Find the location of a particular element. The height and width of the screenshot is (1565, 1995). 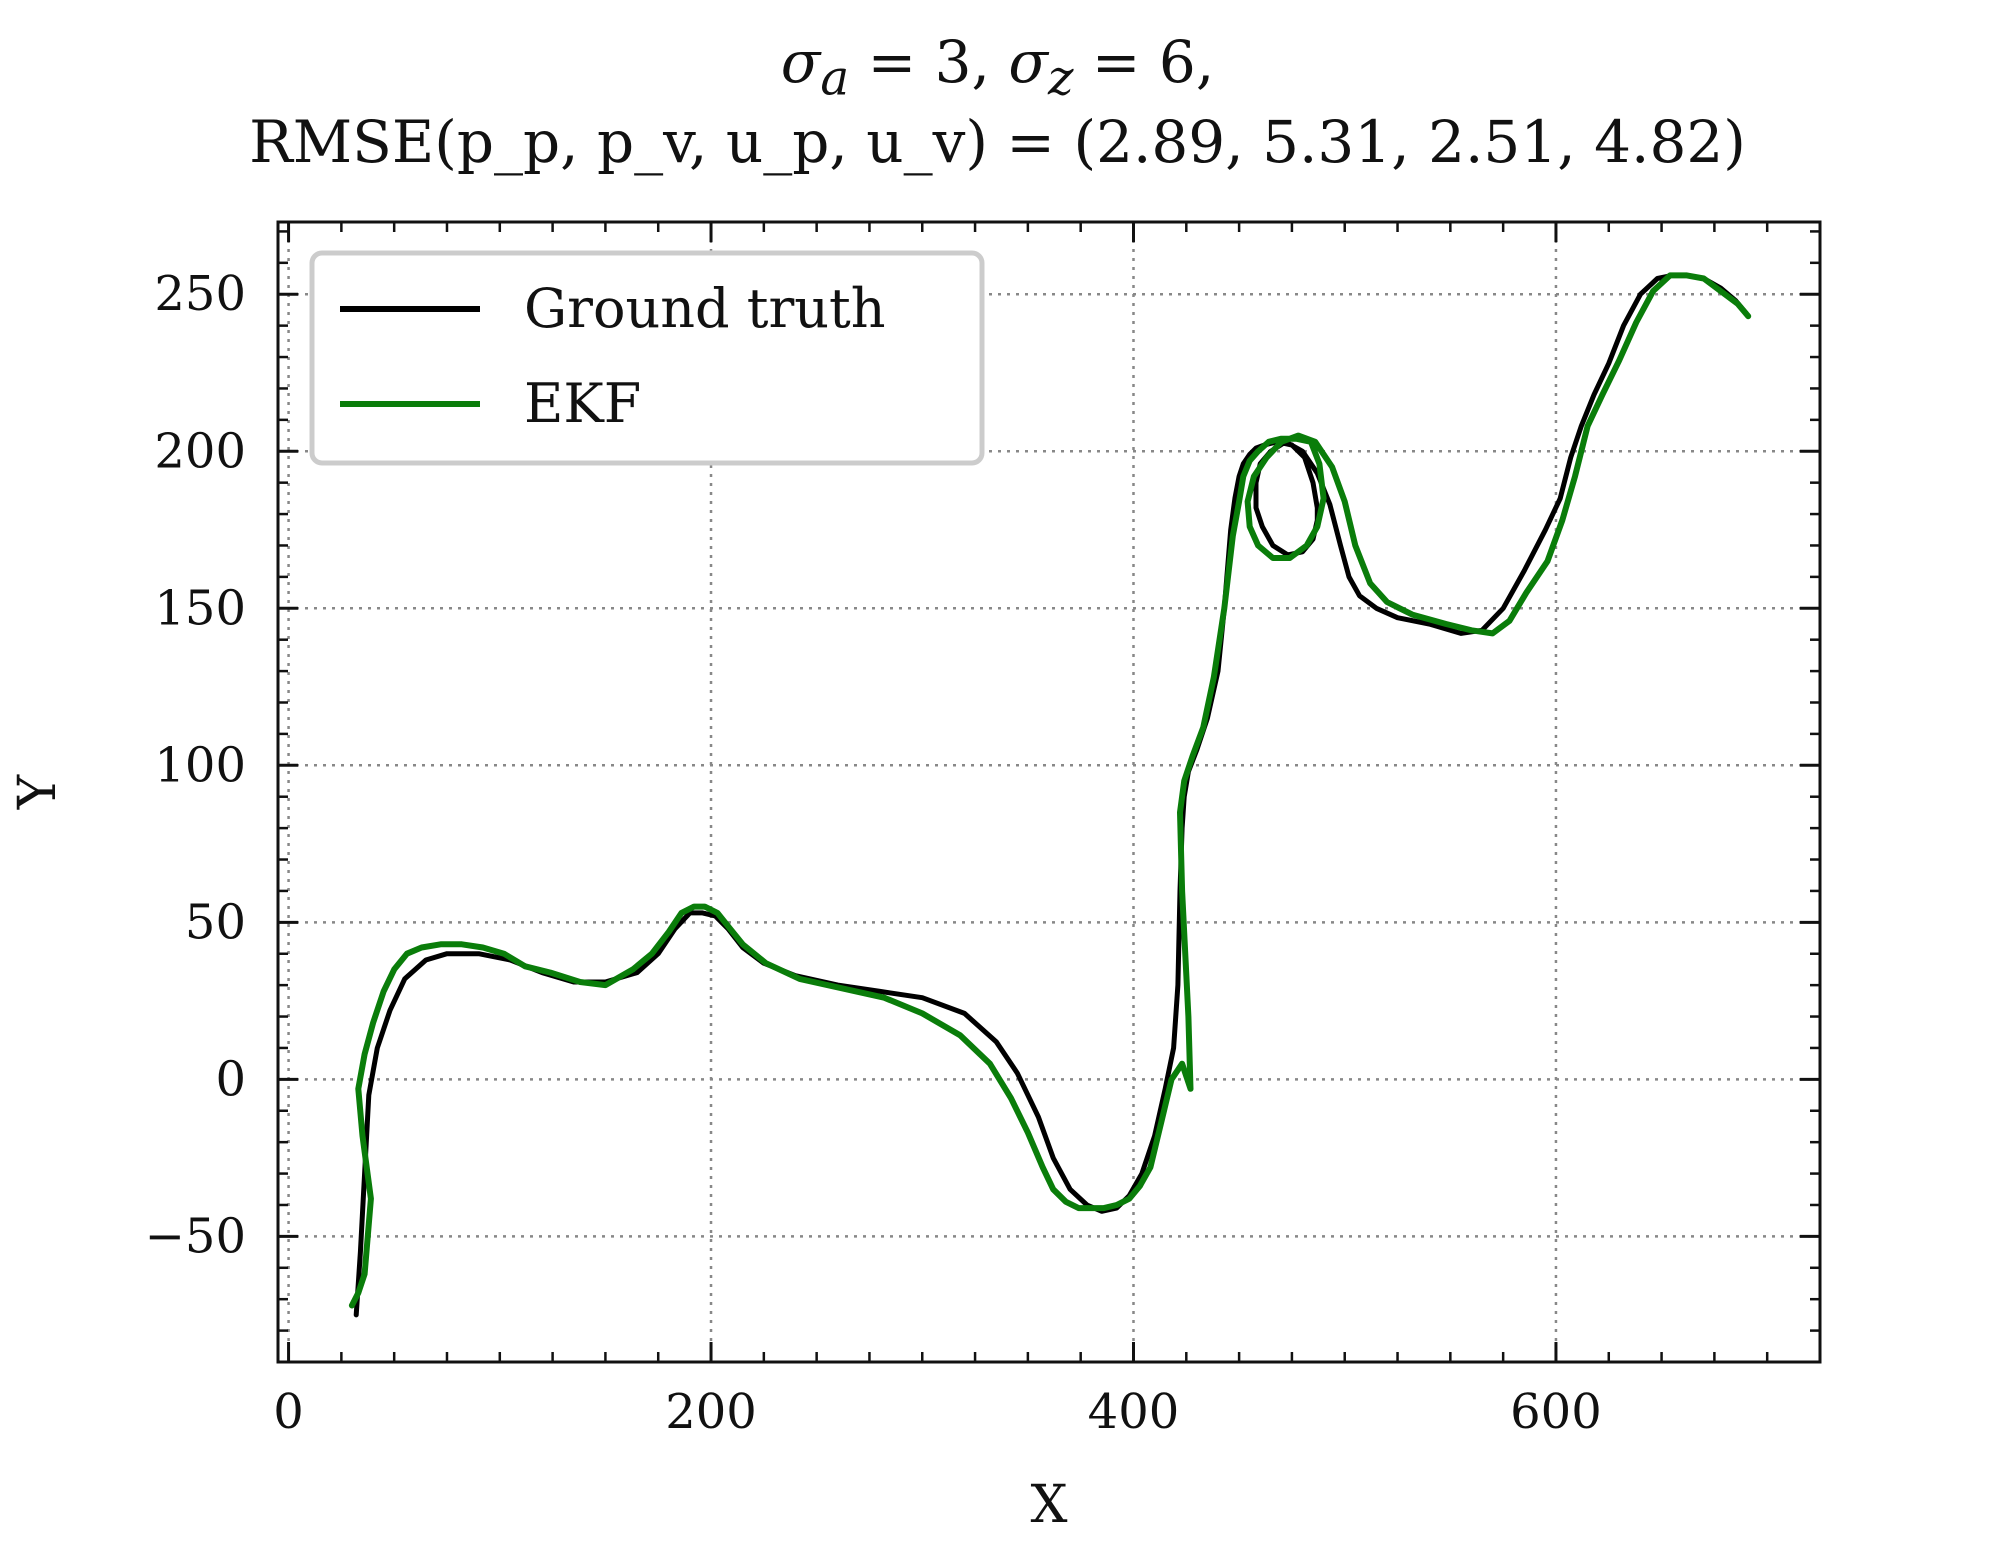

title-sigma-a-sub: a is located at coordinates (835, 78).